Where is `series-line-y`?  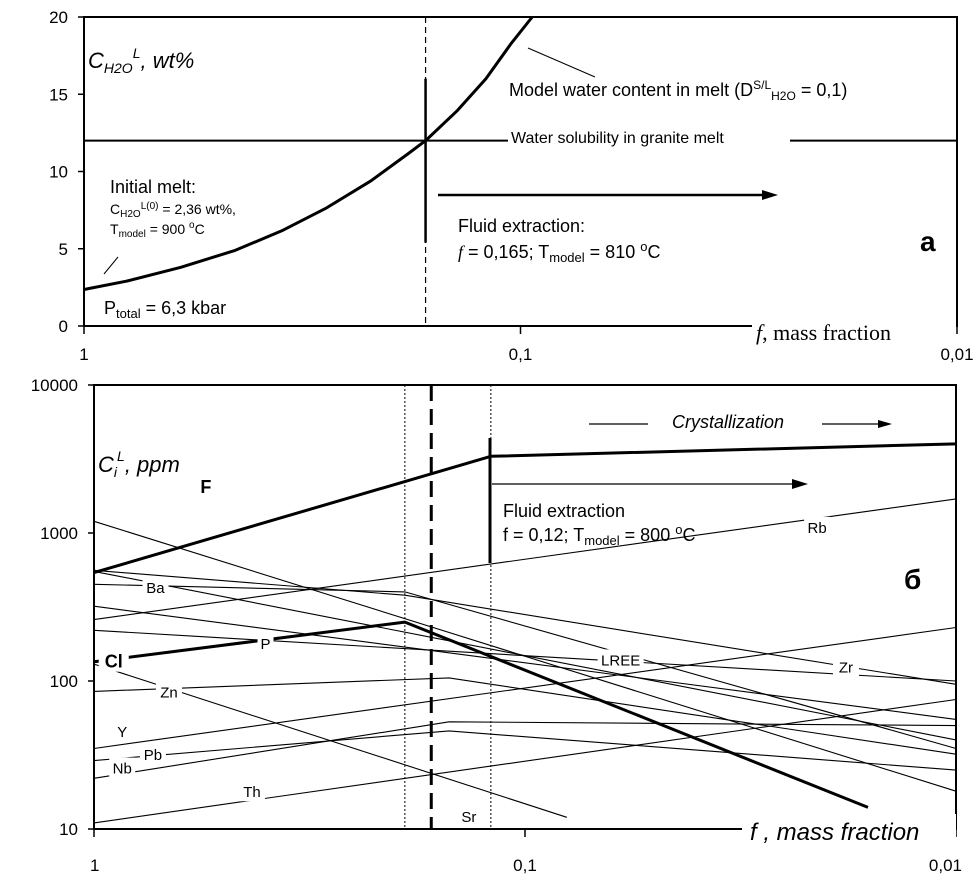 series-line-y is located at coordinates (525, 688).